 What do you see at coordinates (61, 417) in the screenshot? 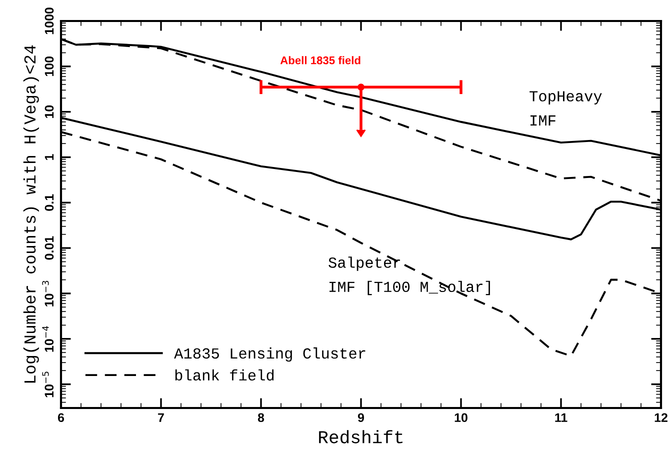
I see `x-tick-label: 6` at bounding box center [61, 417].